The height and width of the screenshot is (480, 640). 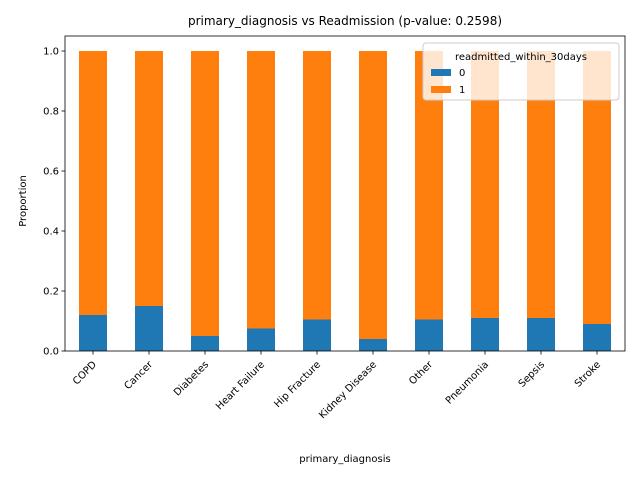 I want to click on x-tick-label: Heart Failure, so click(x=240, y=385).